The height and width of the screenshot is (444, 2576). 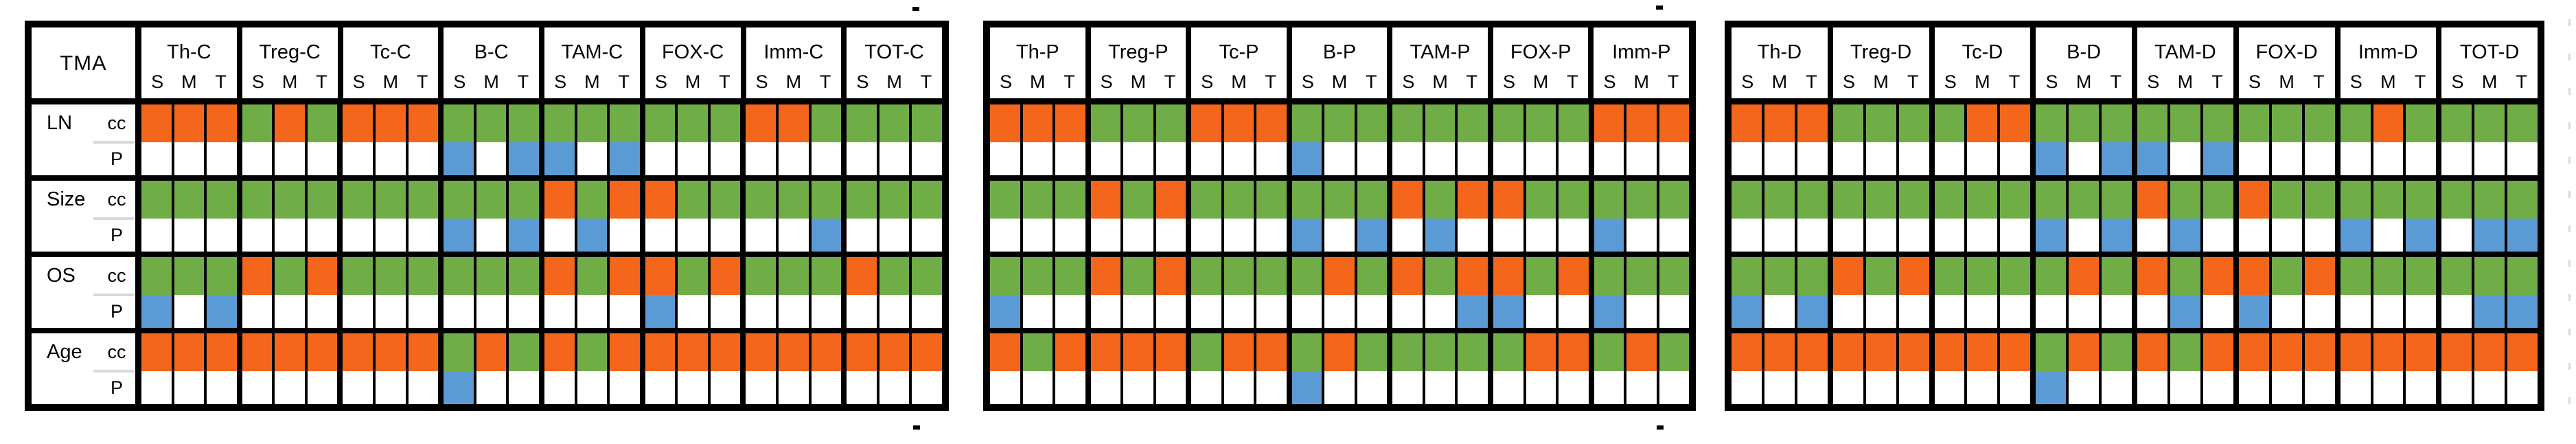 I want to click on group-header: Tc-D S M T, so click(x=1980, y=63).